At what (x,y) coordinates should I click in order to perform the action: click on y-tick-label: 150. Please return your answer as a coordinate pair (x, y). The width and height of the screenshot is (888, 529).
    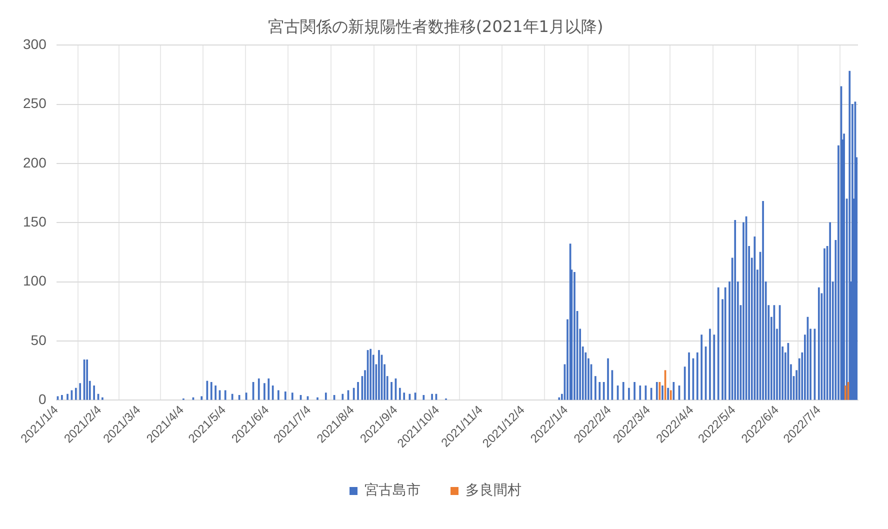
    Looking at the image, I should click on (35, 221).